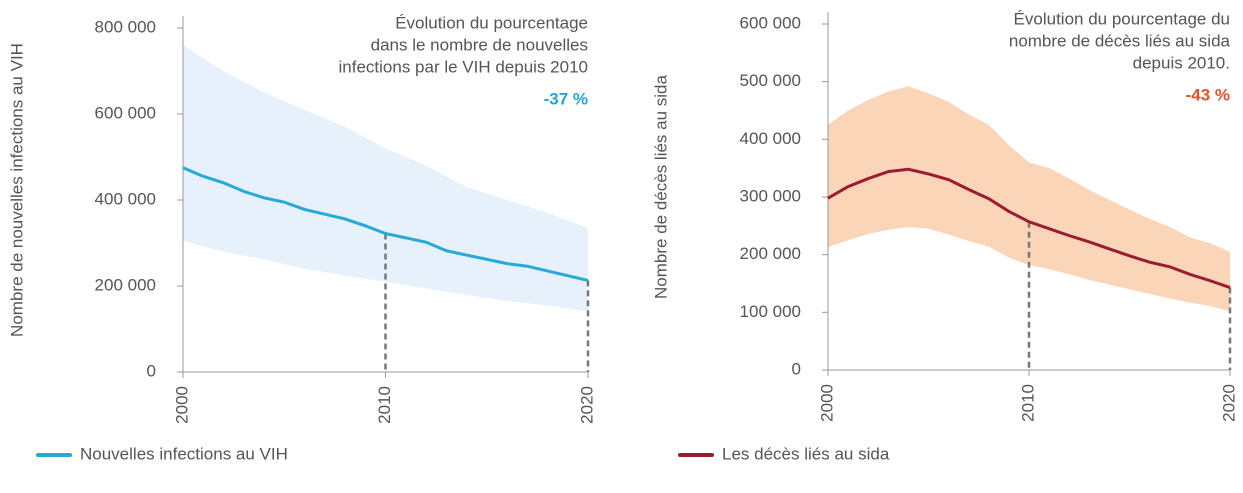  I want to click on legend-label: Les décès liés au sida, so click(806, 453).